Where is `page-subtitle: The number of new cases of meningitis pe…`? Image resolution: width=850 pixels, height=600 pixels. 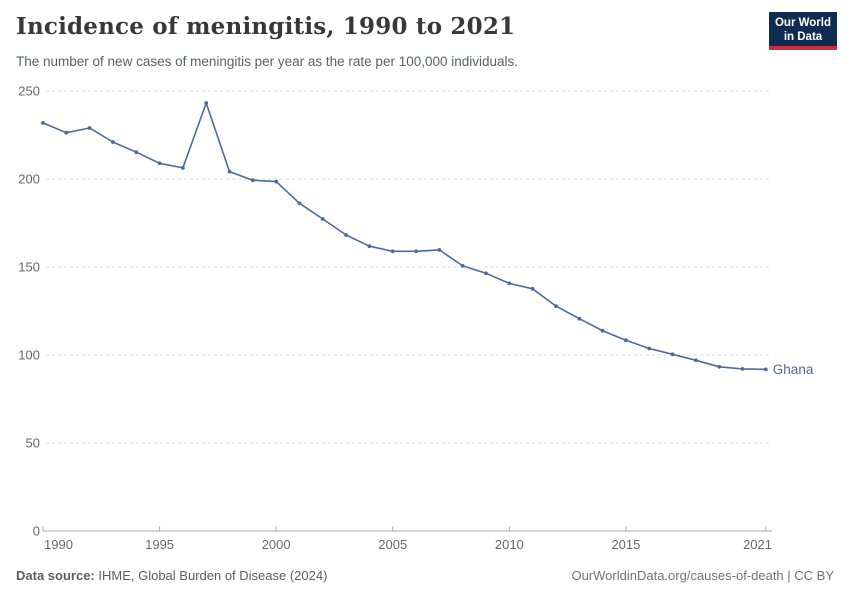
page-subtitle: The number of new cases of meningitis pe… is located at coordinates (267, 61).